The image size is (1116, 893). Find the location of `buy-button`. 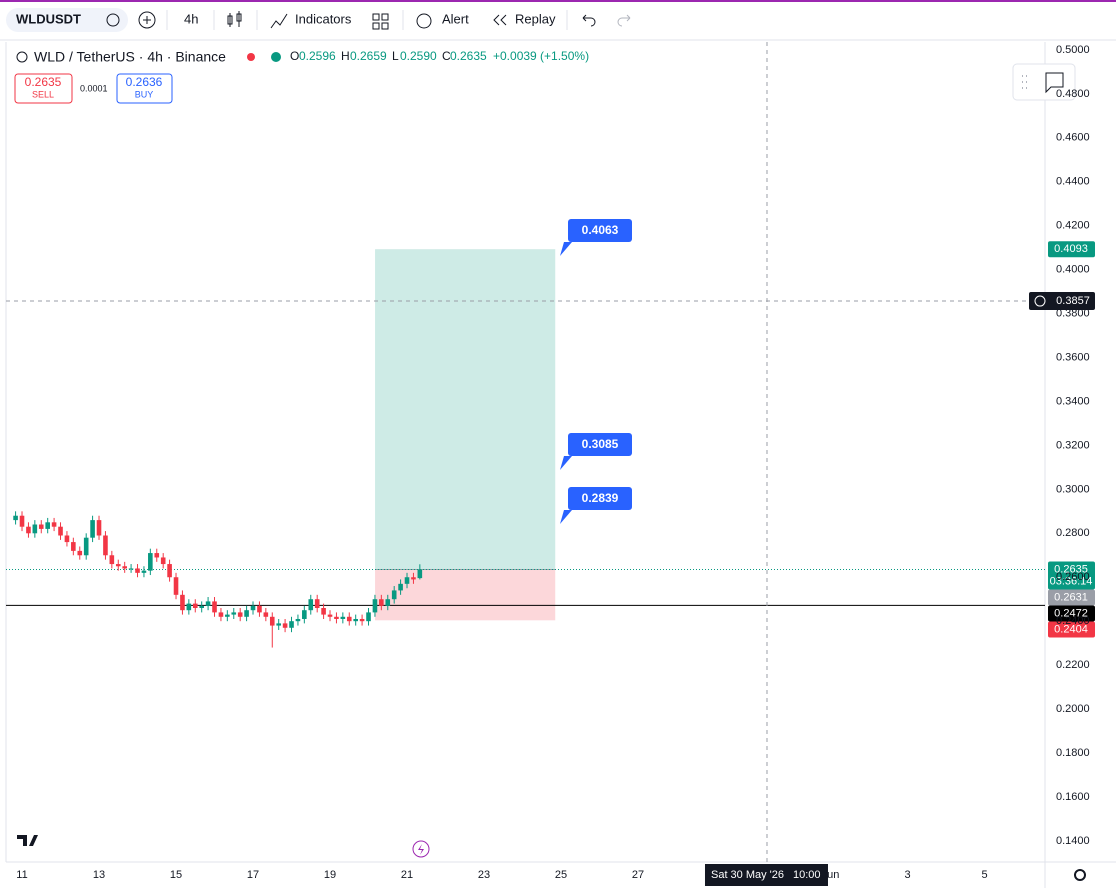

buy-button is located at coordinates (144, 88).